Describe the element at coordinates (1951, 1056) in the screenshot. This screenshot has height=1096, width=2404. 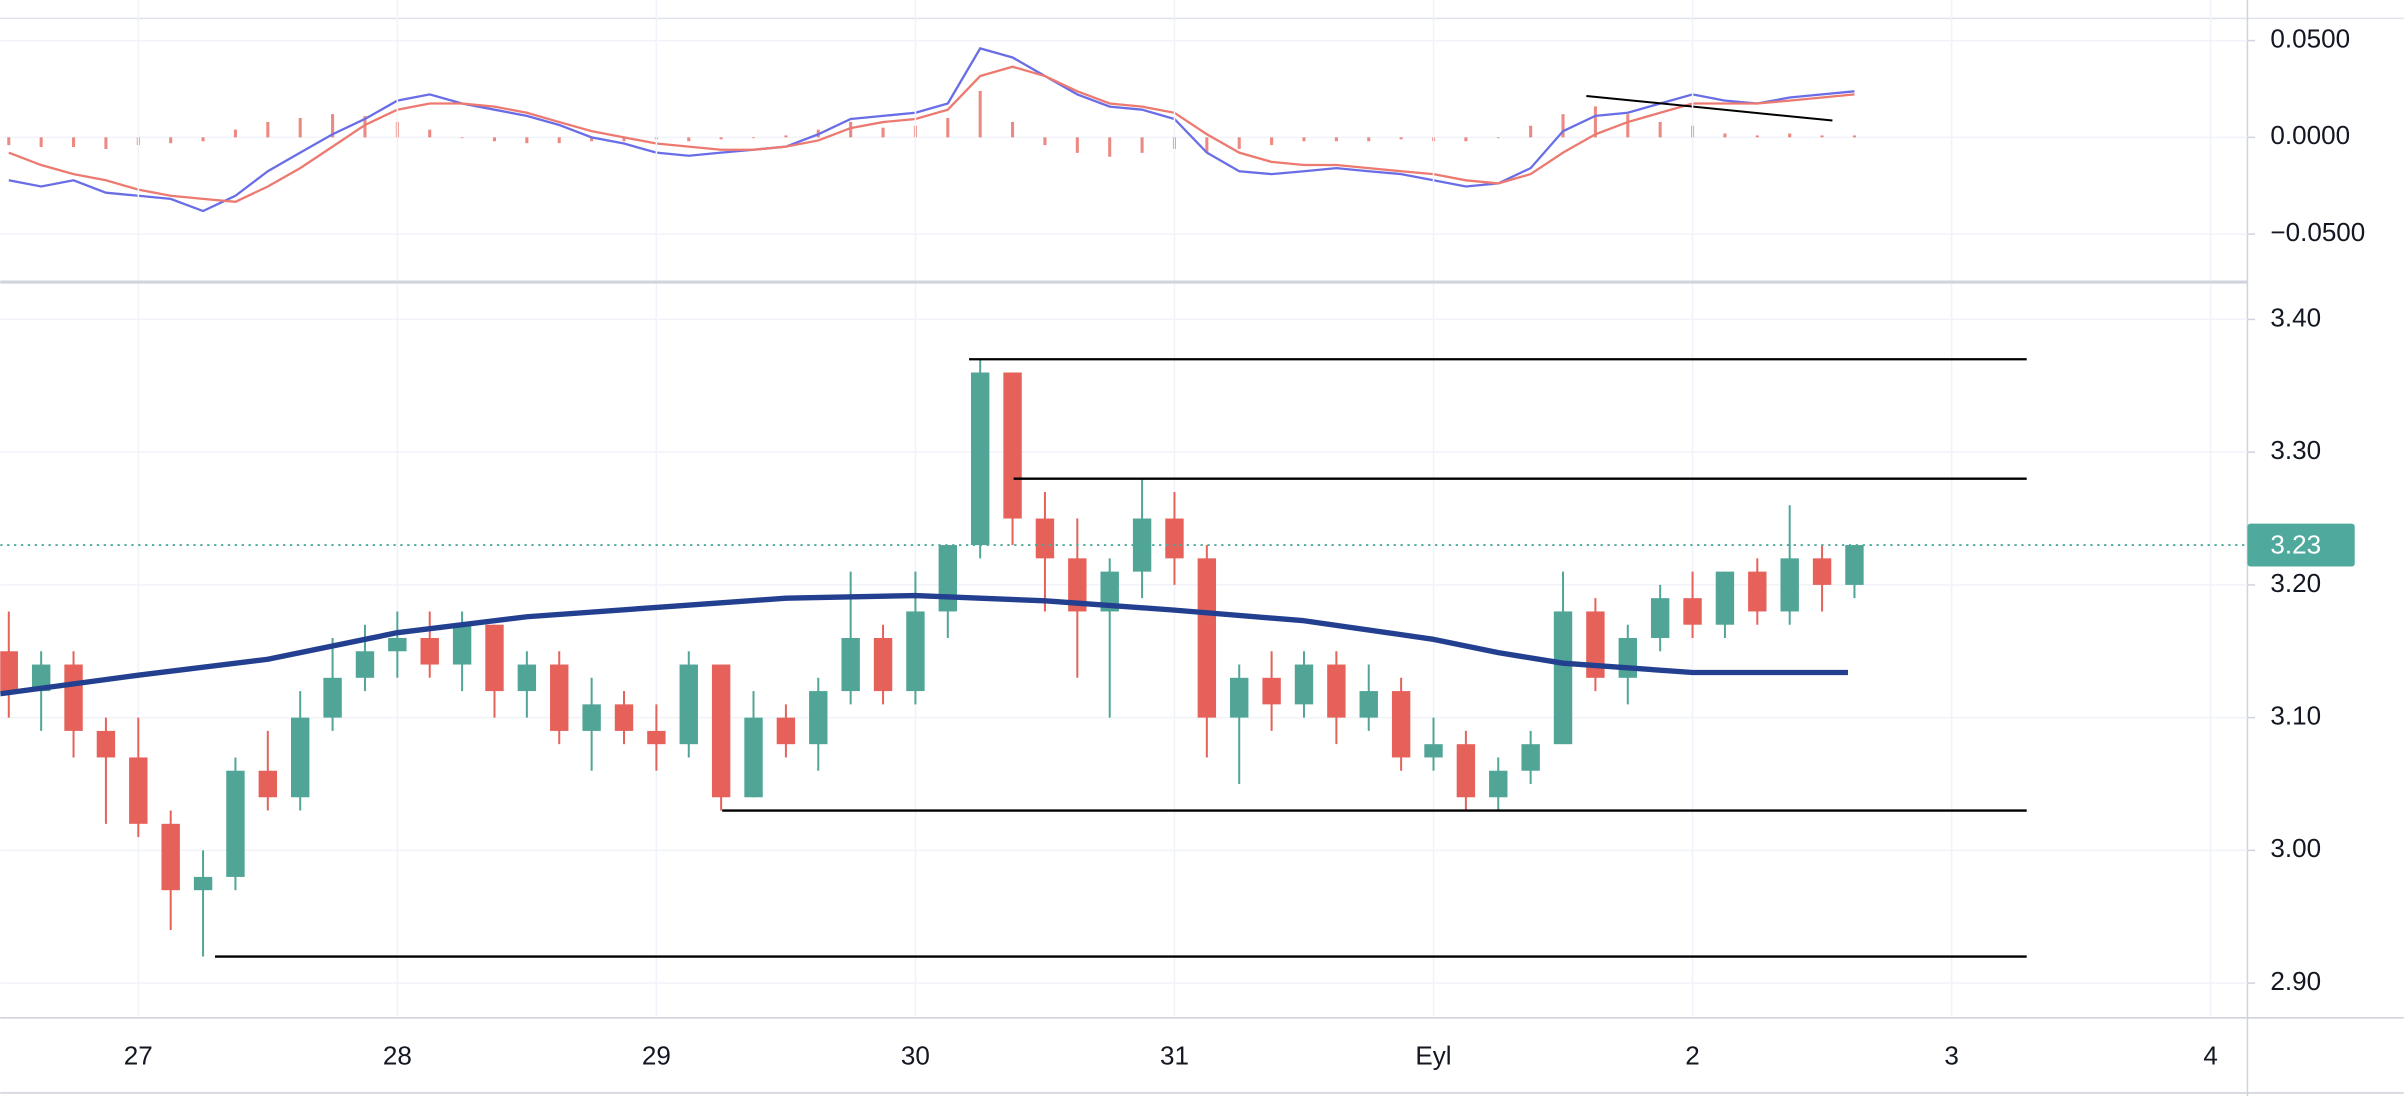
I see `x-tick-label: 3` at that location.